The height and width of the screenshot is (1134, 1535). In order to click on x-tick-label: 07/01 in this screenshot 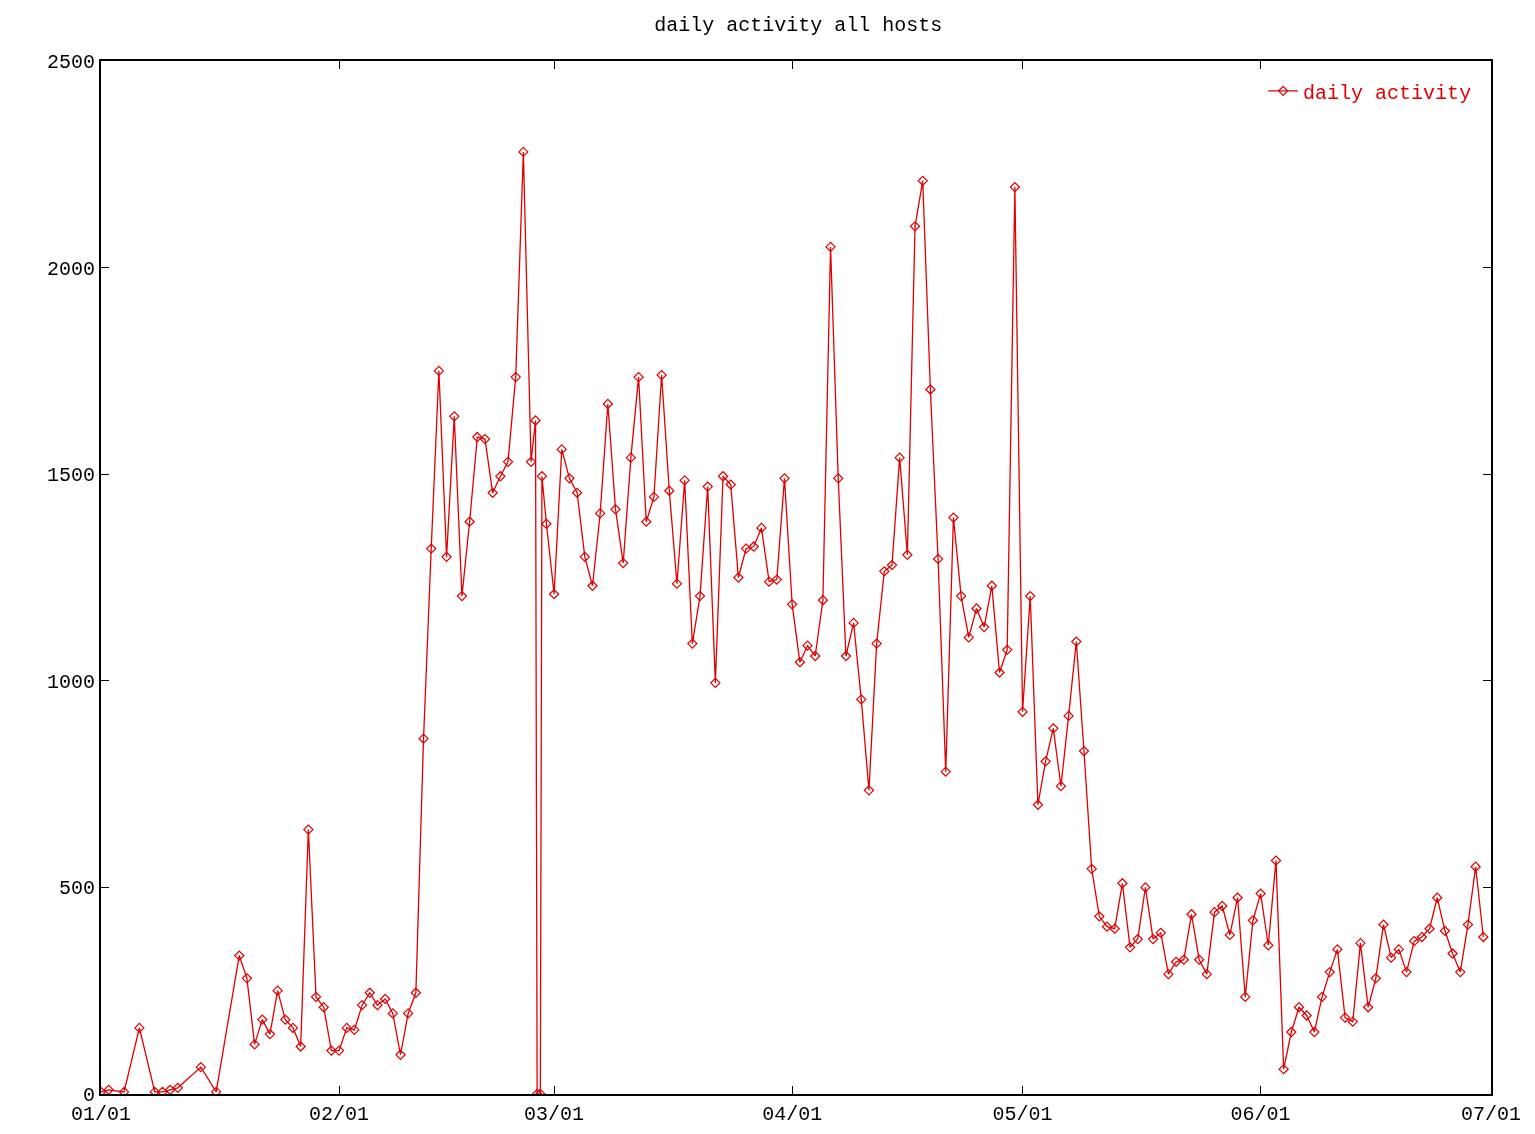, I will do `click(1491, 1114)`.